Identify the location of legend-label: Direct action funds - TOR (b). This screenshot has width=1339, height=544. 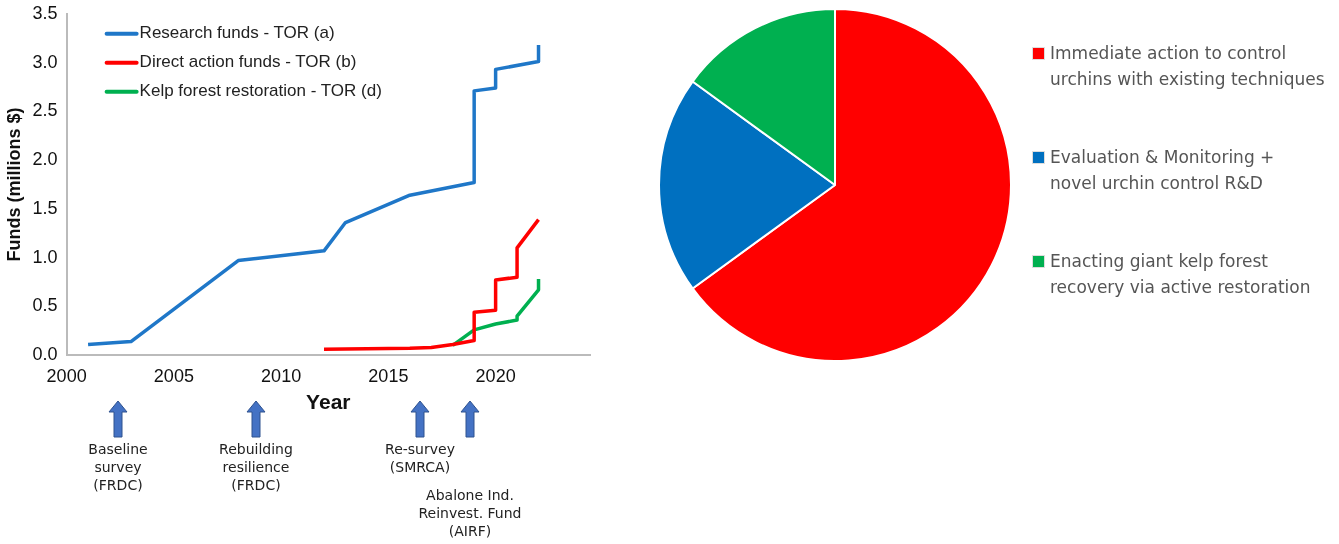
(248, 62).